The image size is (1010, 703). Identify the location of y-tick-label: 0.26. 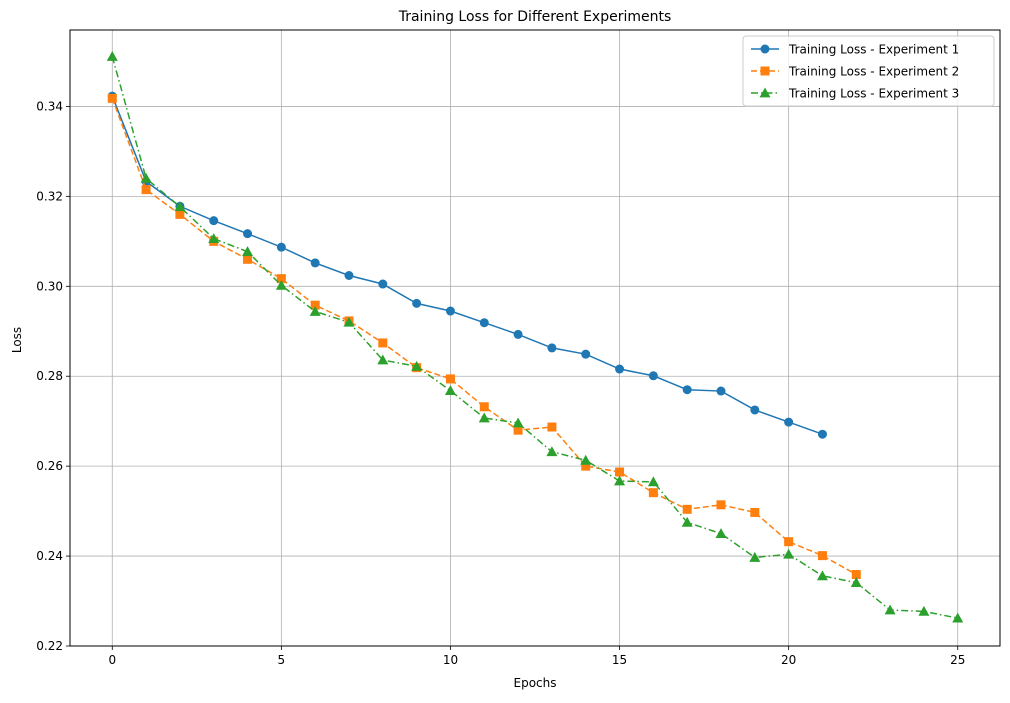
(49, 466).